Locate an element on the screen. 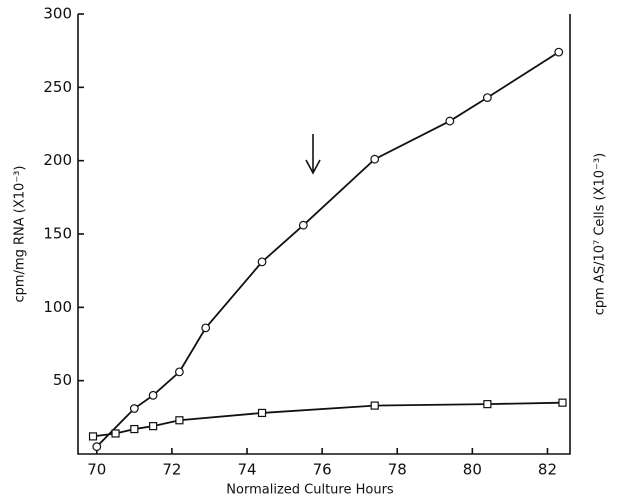  x-tick-label: 72 is located at coordinates (171, 470).